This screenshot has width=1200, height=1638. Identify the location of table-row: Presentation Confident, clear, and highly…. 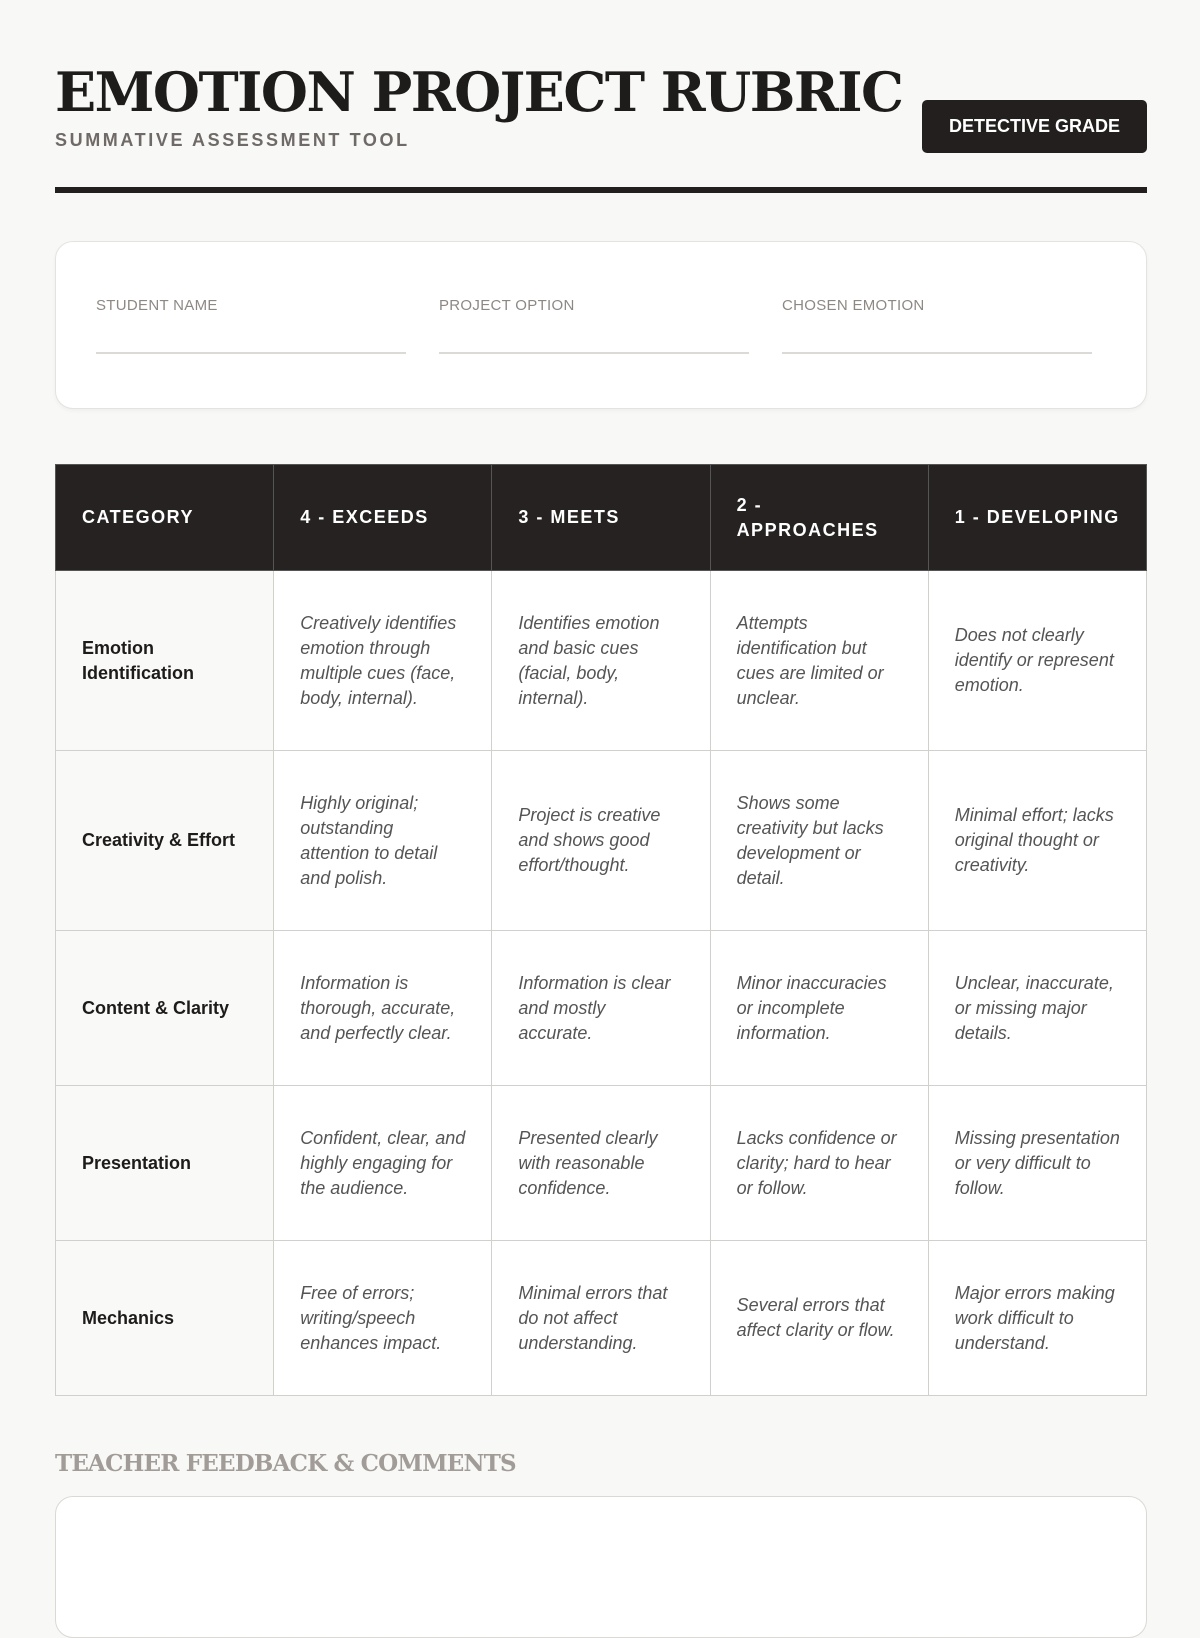
(601, 1163).